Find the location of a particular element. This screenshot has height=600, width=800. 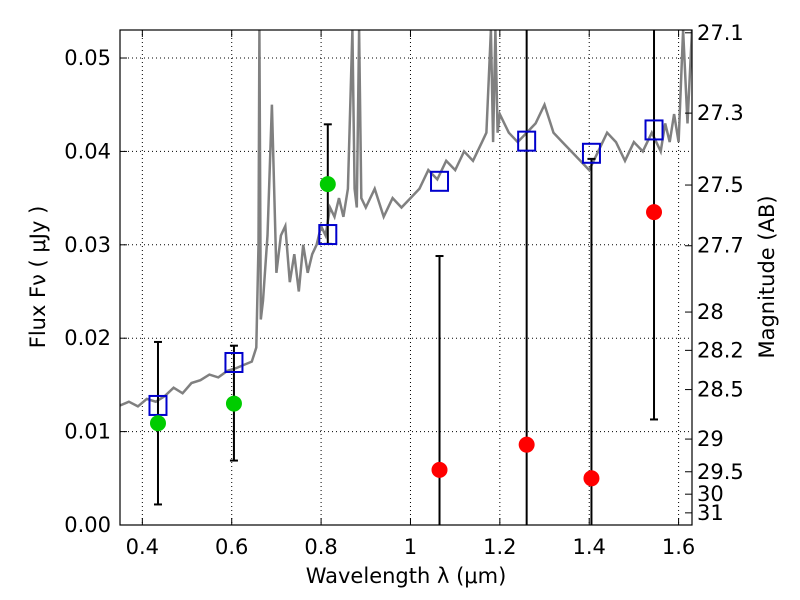

right-tick-label: 29.5 is located at coordinates (720, 472).